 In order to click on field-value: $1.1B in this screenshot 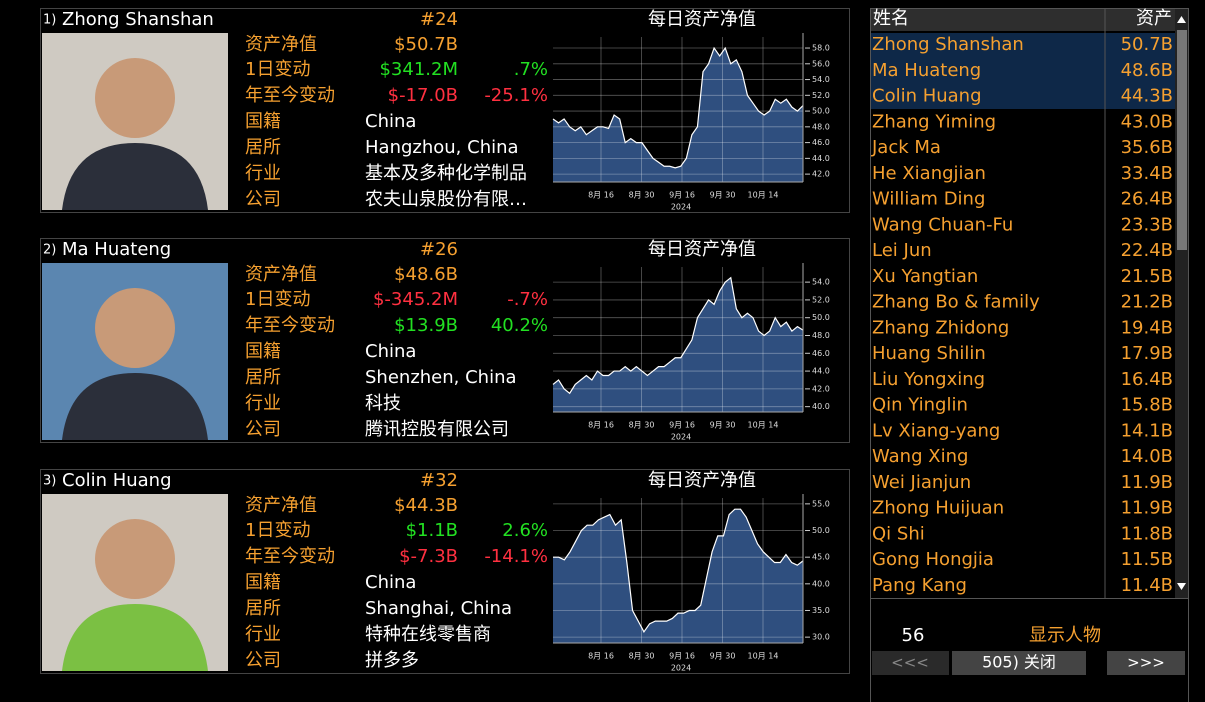, I will do `click(432, 530)`.